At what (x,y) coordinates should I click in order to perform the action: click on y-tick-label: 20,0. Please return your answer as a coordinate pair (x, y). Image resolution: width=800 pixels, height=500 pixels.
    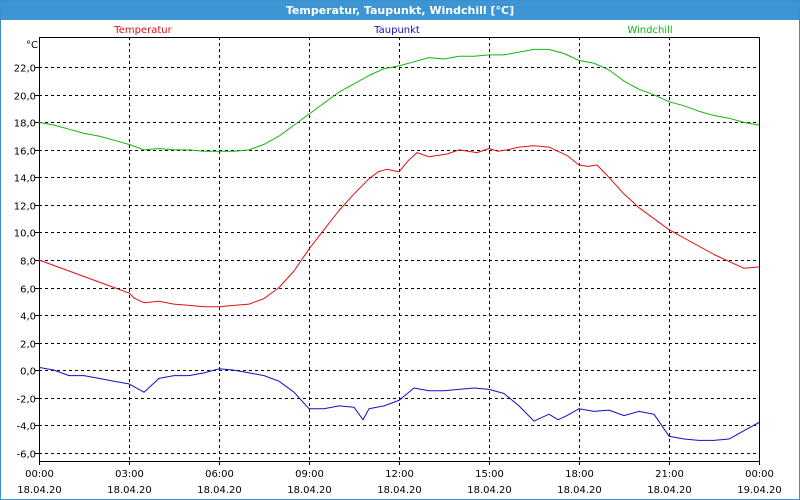
    Looking at the image, I should click on (25, 97).